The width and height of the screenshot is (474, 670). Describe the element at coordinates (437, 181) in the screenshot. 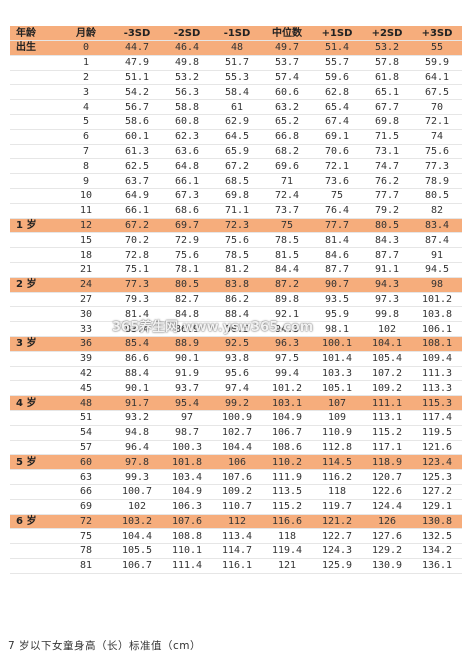

I see `value-cell: 78.9` at that location.